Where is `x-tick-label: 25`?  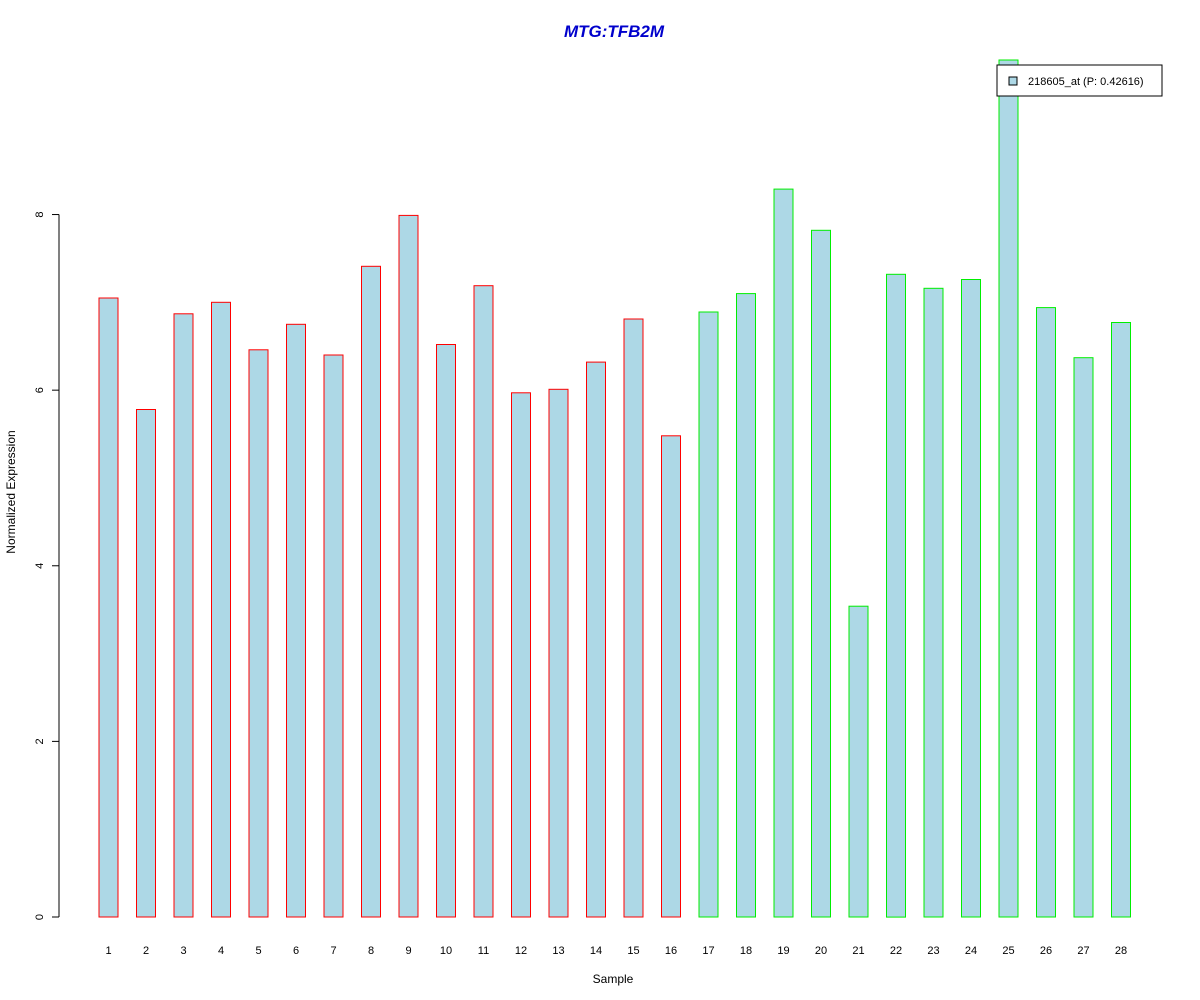 x-tick-label: 25 is located at coordinates (1008, 951).